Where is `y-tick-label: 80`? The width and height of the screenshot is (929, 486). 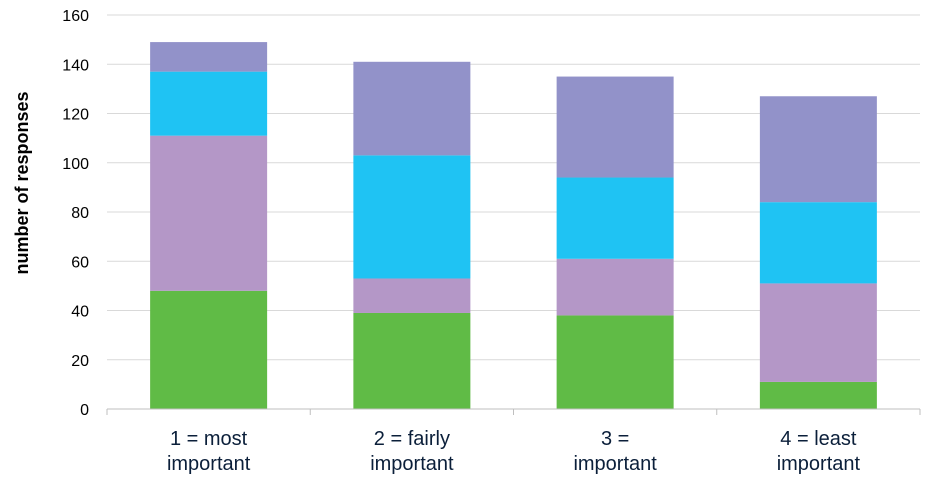 y-tick-label: 80 is located at coordinates (80, 213).